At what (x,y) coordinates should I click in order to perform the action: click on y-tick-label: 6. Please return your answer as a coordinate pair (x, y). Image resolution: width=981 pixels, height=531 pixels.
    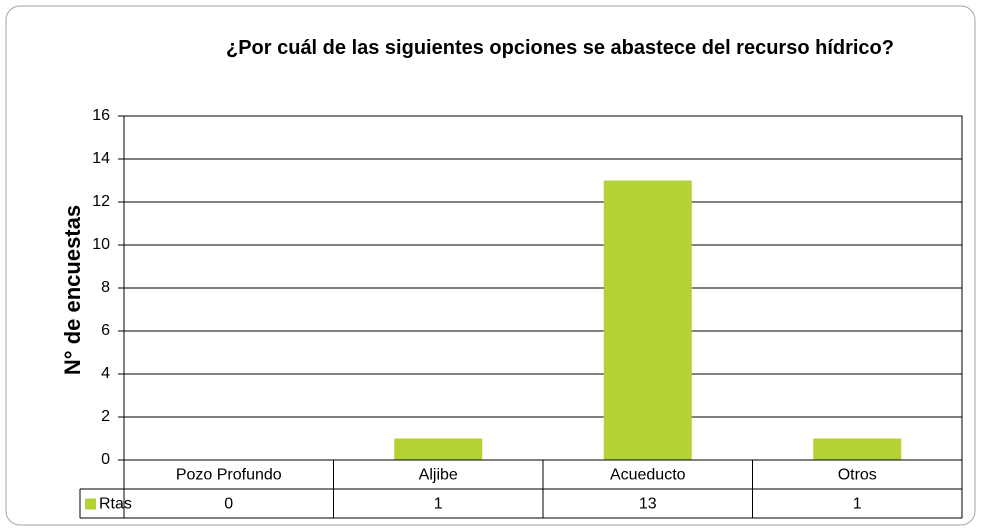
    Looking at the image, I should click on (105, 330).